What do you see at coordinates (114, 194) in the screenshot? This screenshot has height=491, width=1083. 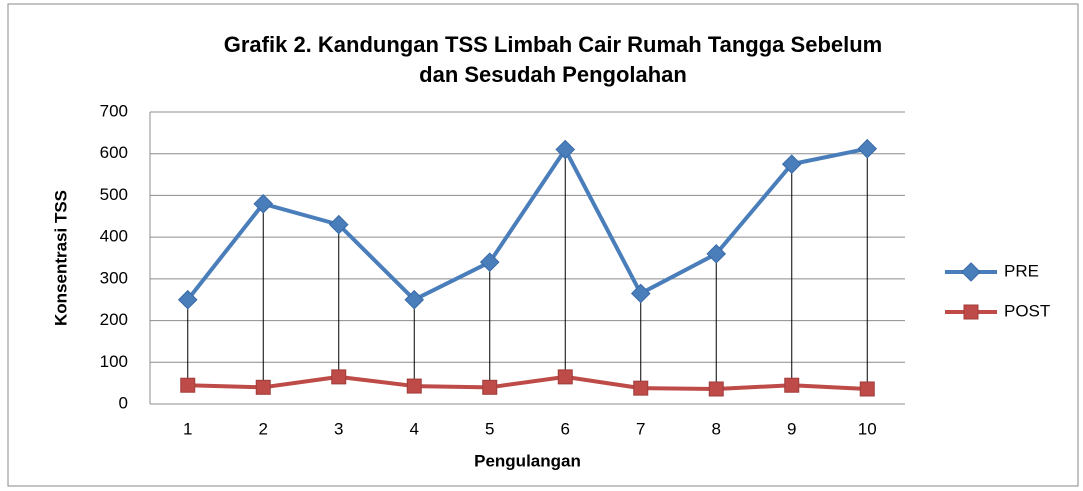 I see `y-tick-label: 500` at bounding box center [114, 194].